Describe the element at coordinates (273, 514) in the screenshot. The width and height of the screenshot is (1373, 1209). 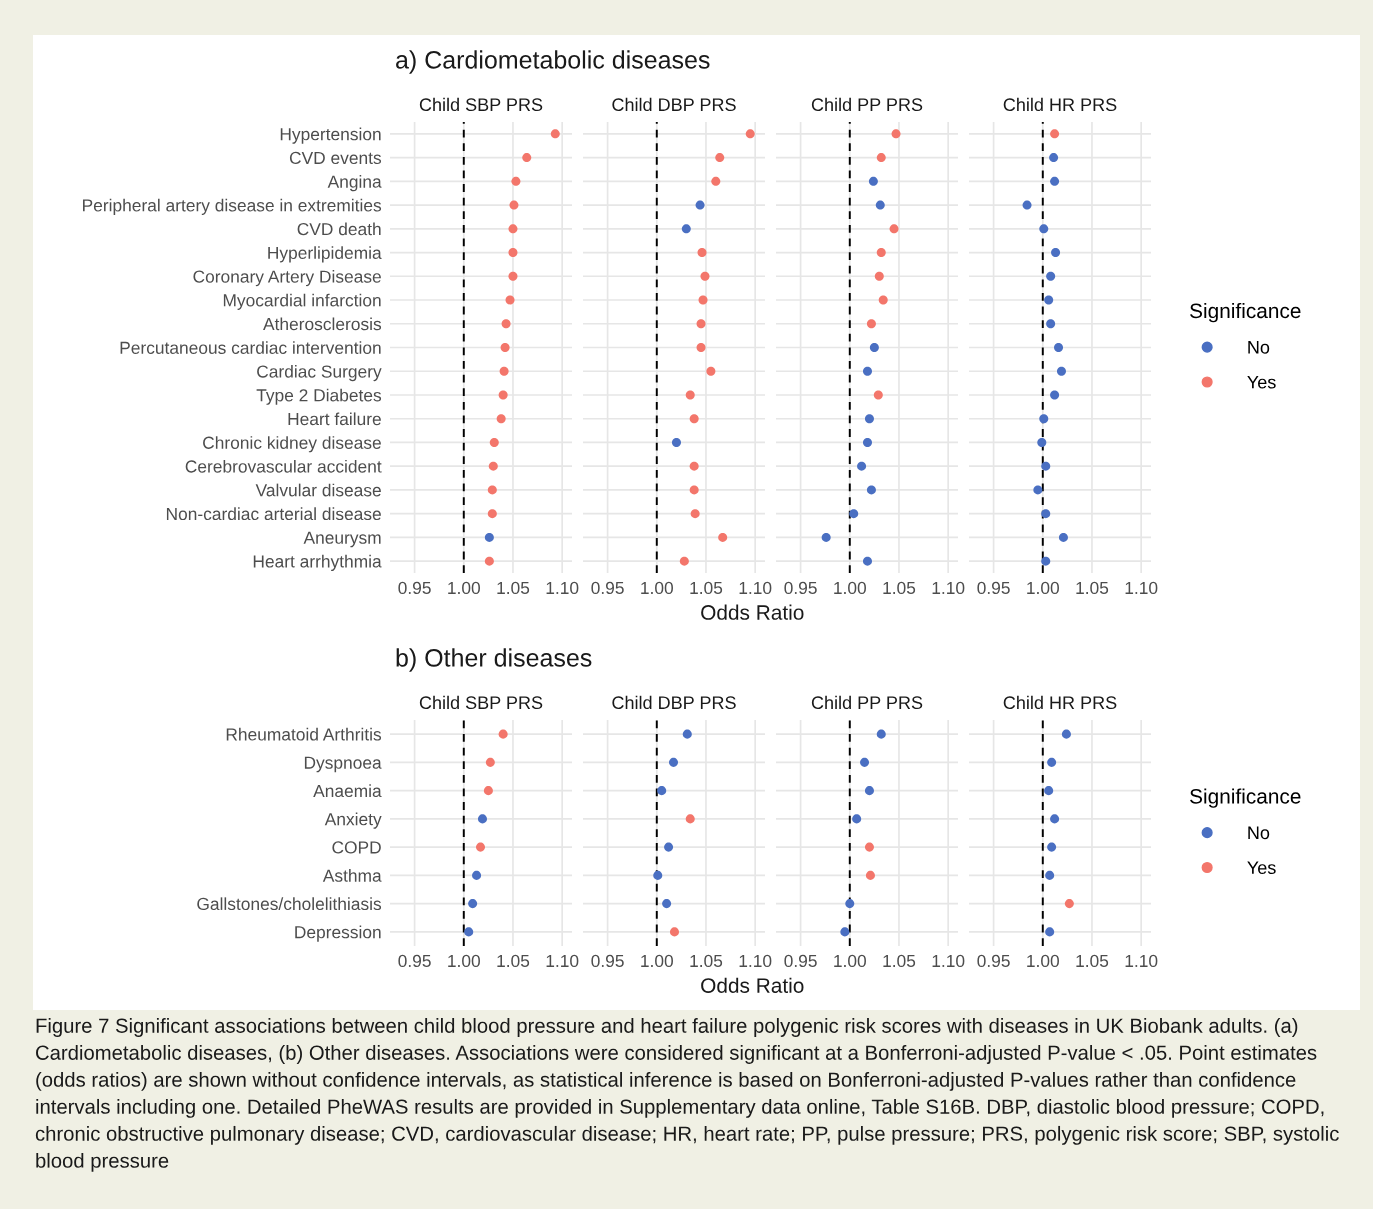
I see `y-tick-label: Non-cardiac arterial disease` at that location.